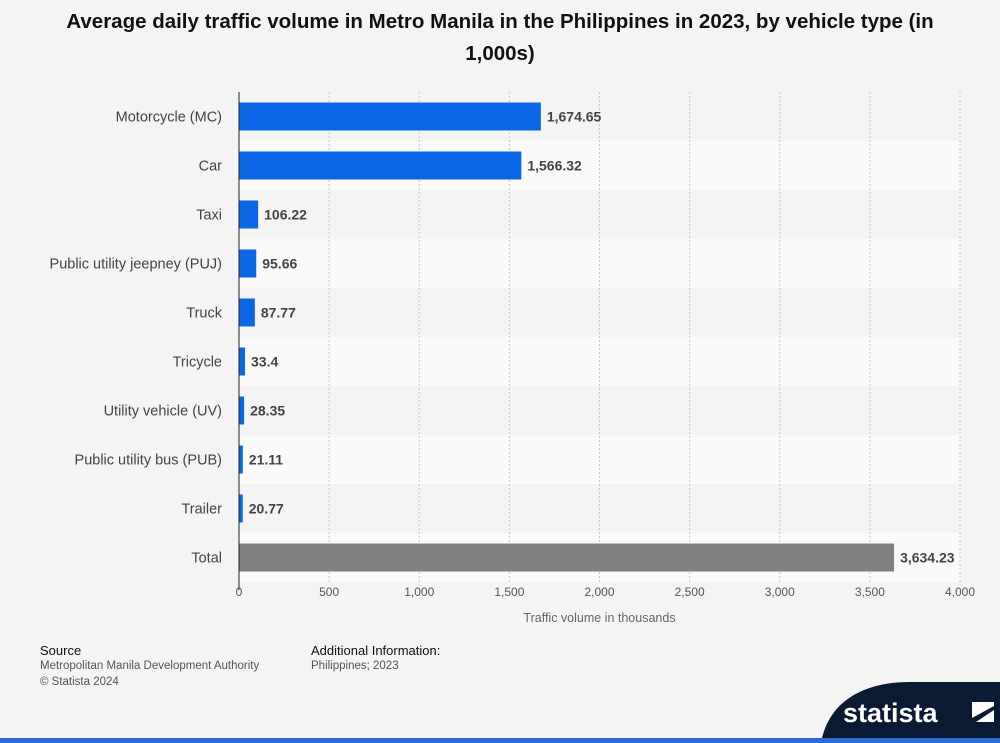  Describe the element at coordinates (891, 713) in the screenshot. I see `logo-wordmark: statista` at that location.